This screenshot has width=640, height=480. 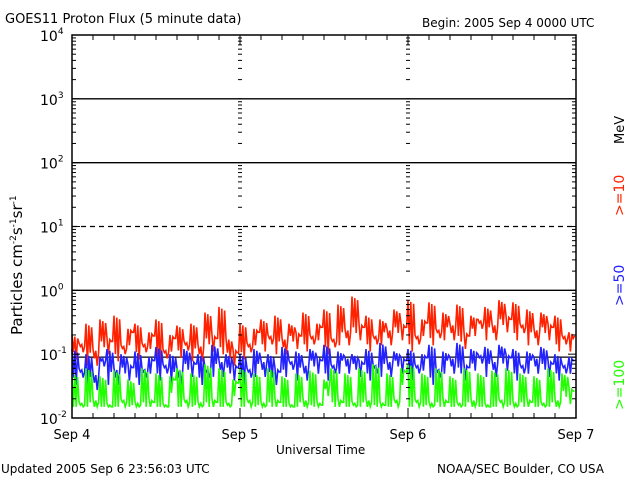 I want to click on updated-timestamp: Updated 2005 Sep 6 23:56:03 UTC, so click(x=105, y=469).